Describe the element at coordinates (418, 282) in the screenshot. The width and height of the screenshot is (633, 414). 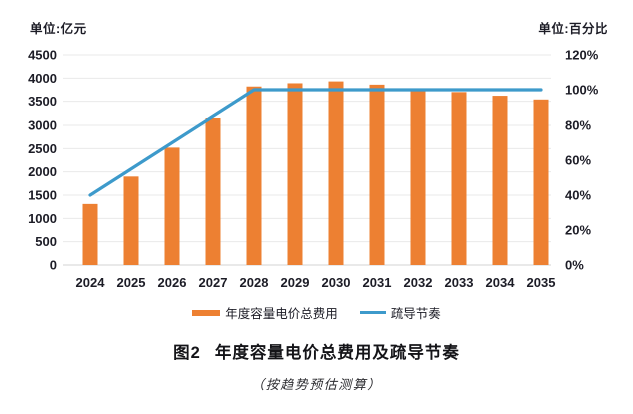
I see `x-axis-label-2032: 2032` at that location.